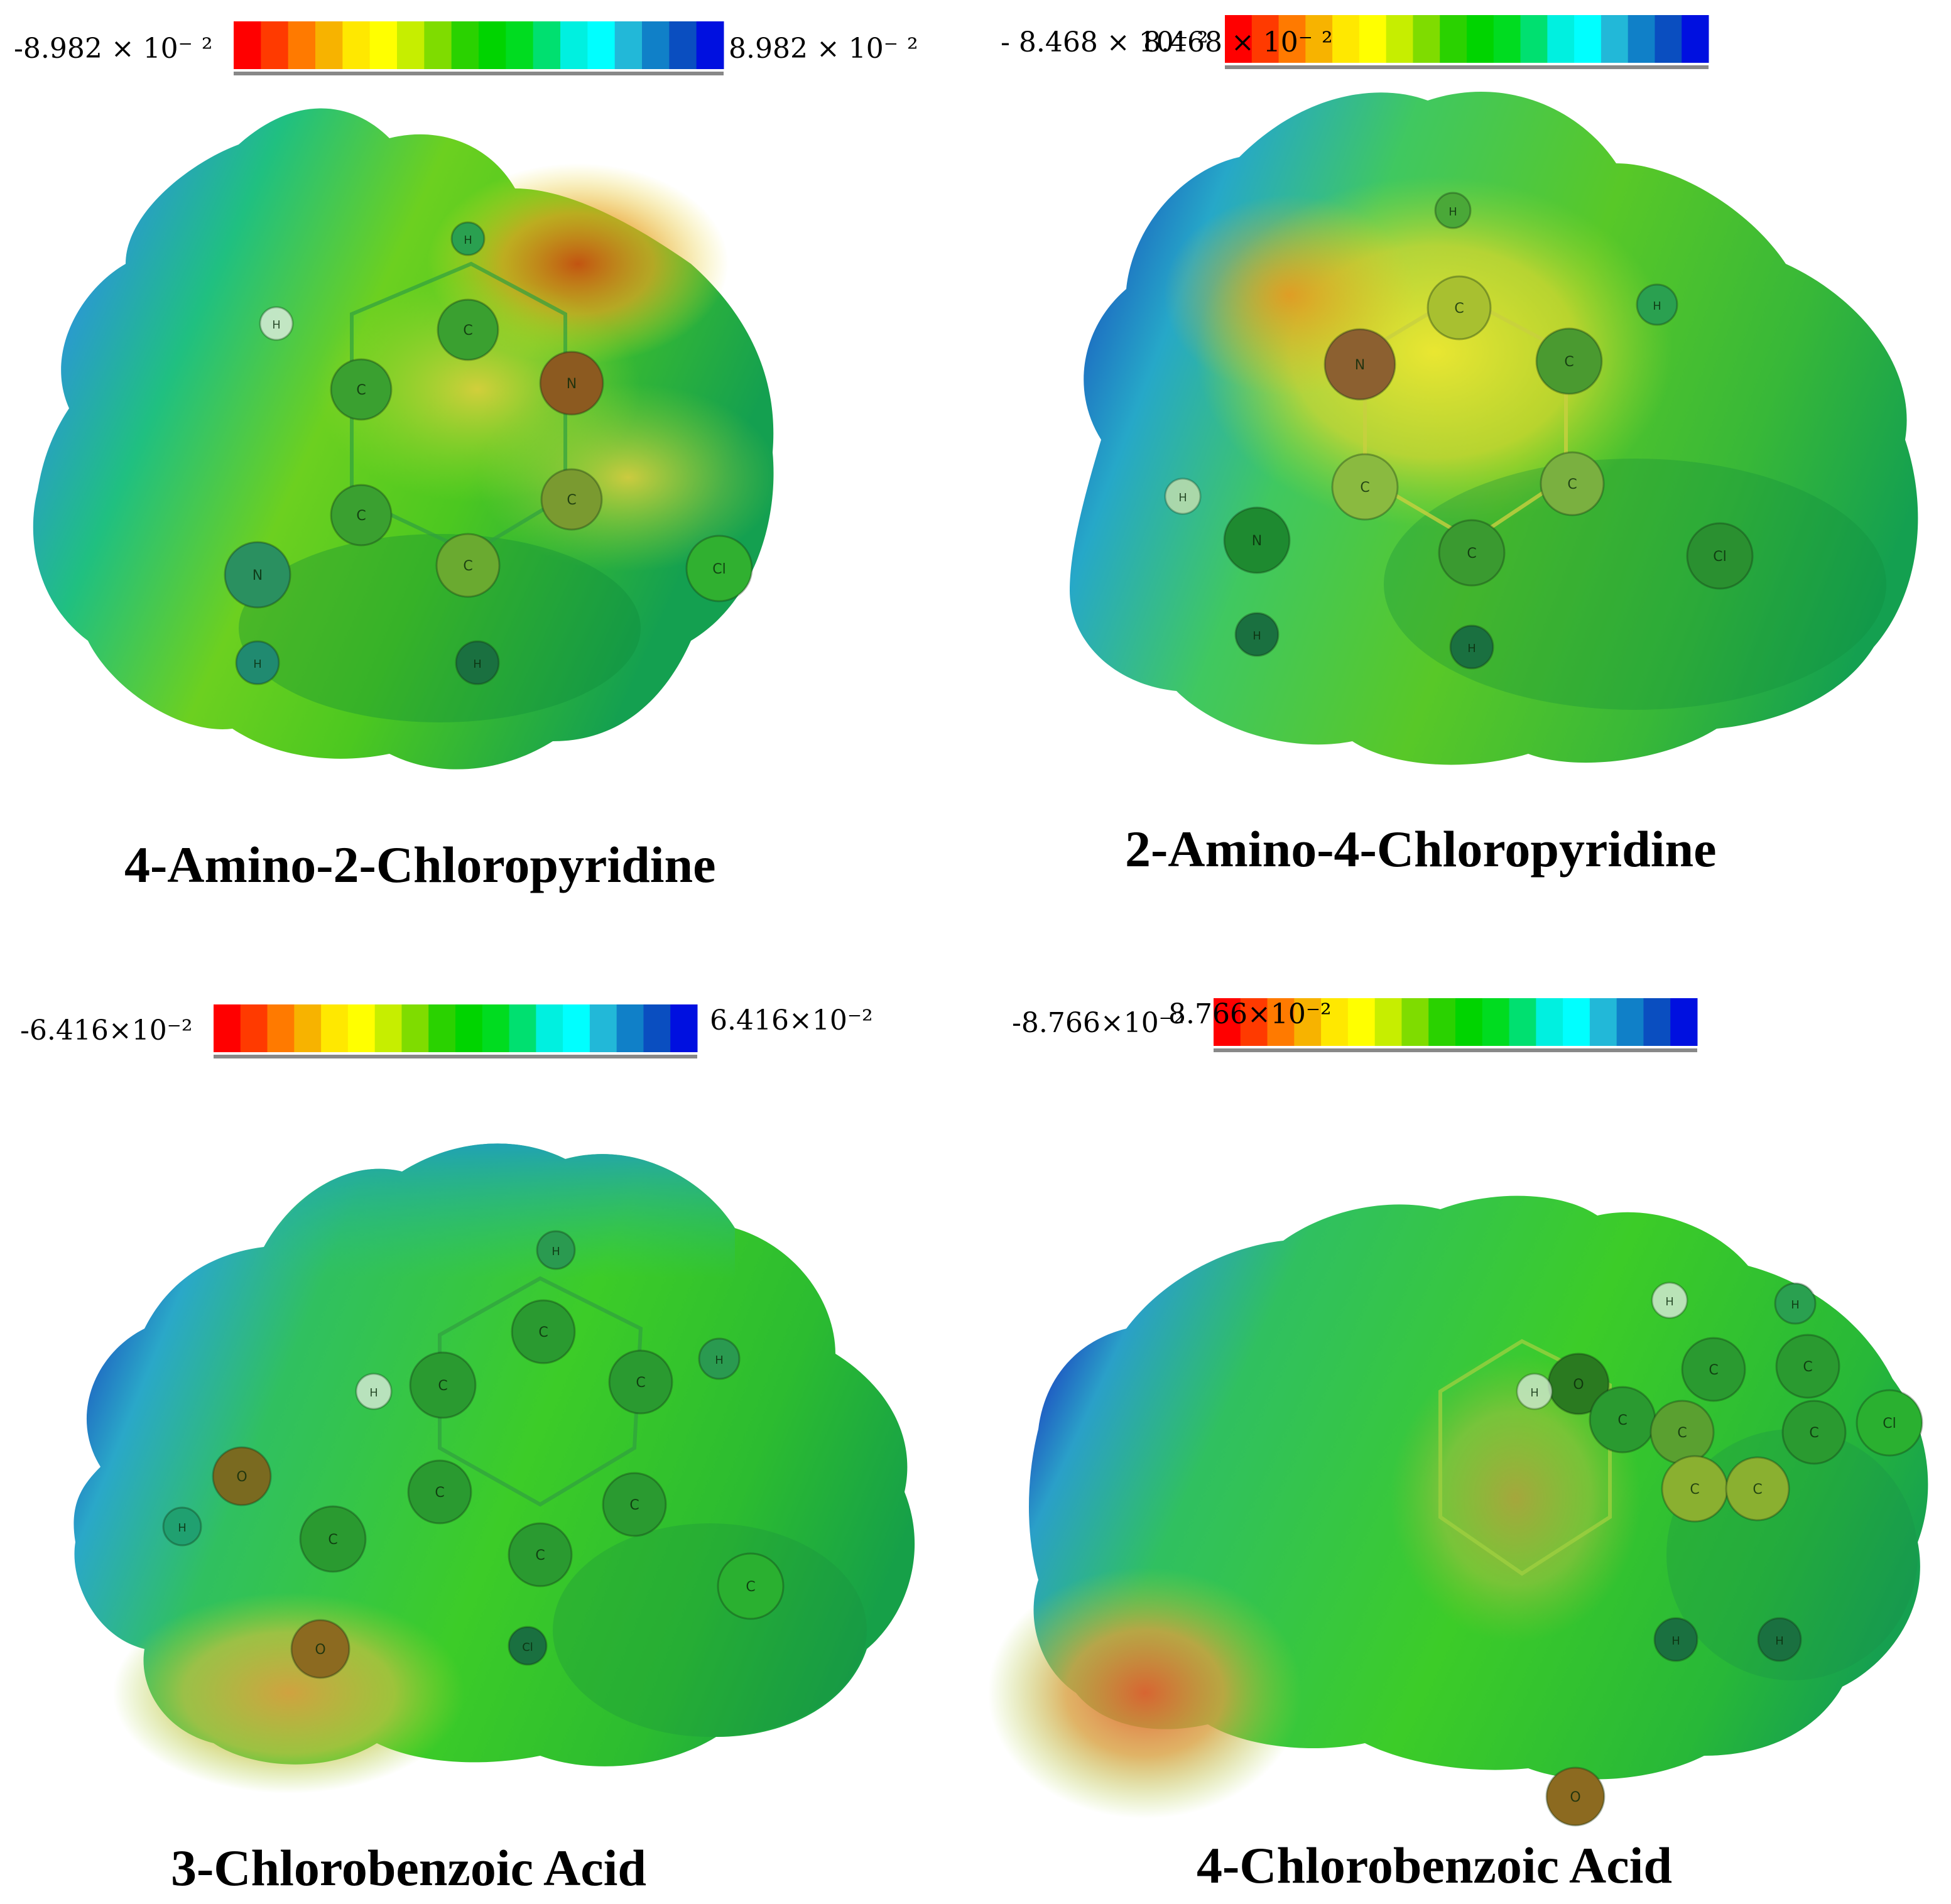 This screenshot has height=1904, width=1951. I want to click on colorbar-underline, so click(455, 1056).